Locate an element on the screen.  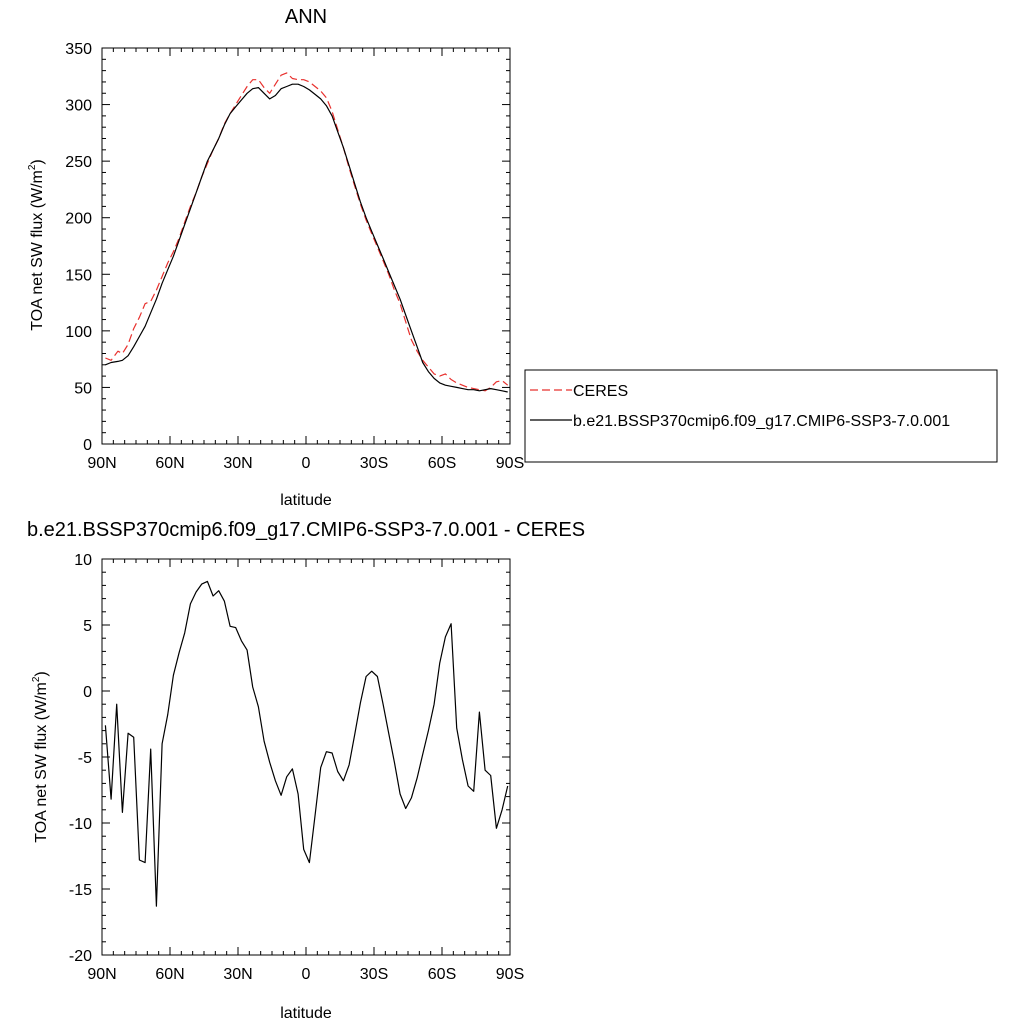
legend-box is located at coordinates (761, 416).